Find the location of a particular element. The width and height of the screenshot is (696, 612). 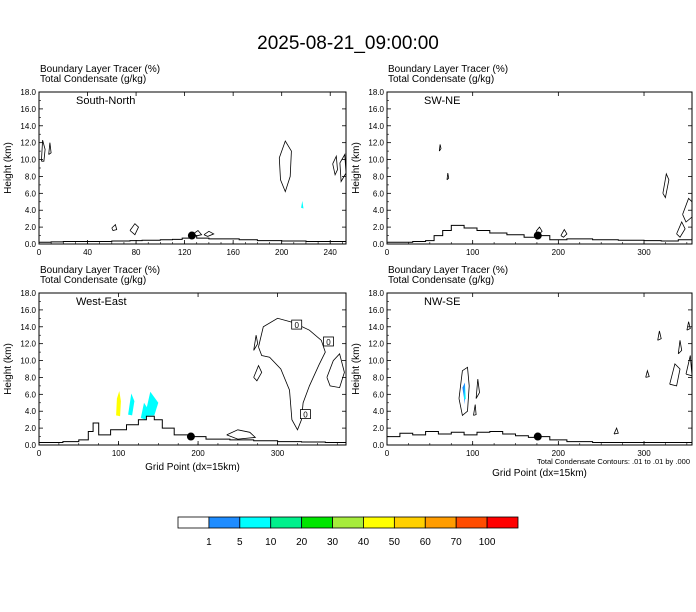

panel-name: SW-NE is located at coordinates (442, 101).